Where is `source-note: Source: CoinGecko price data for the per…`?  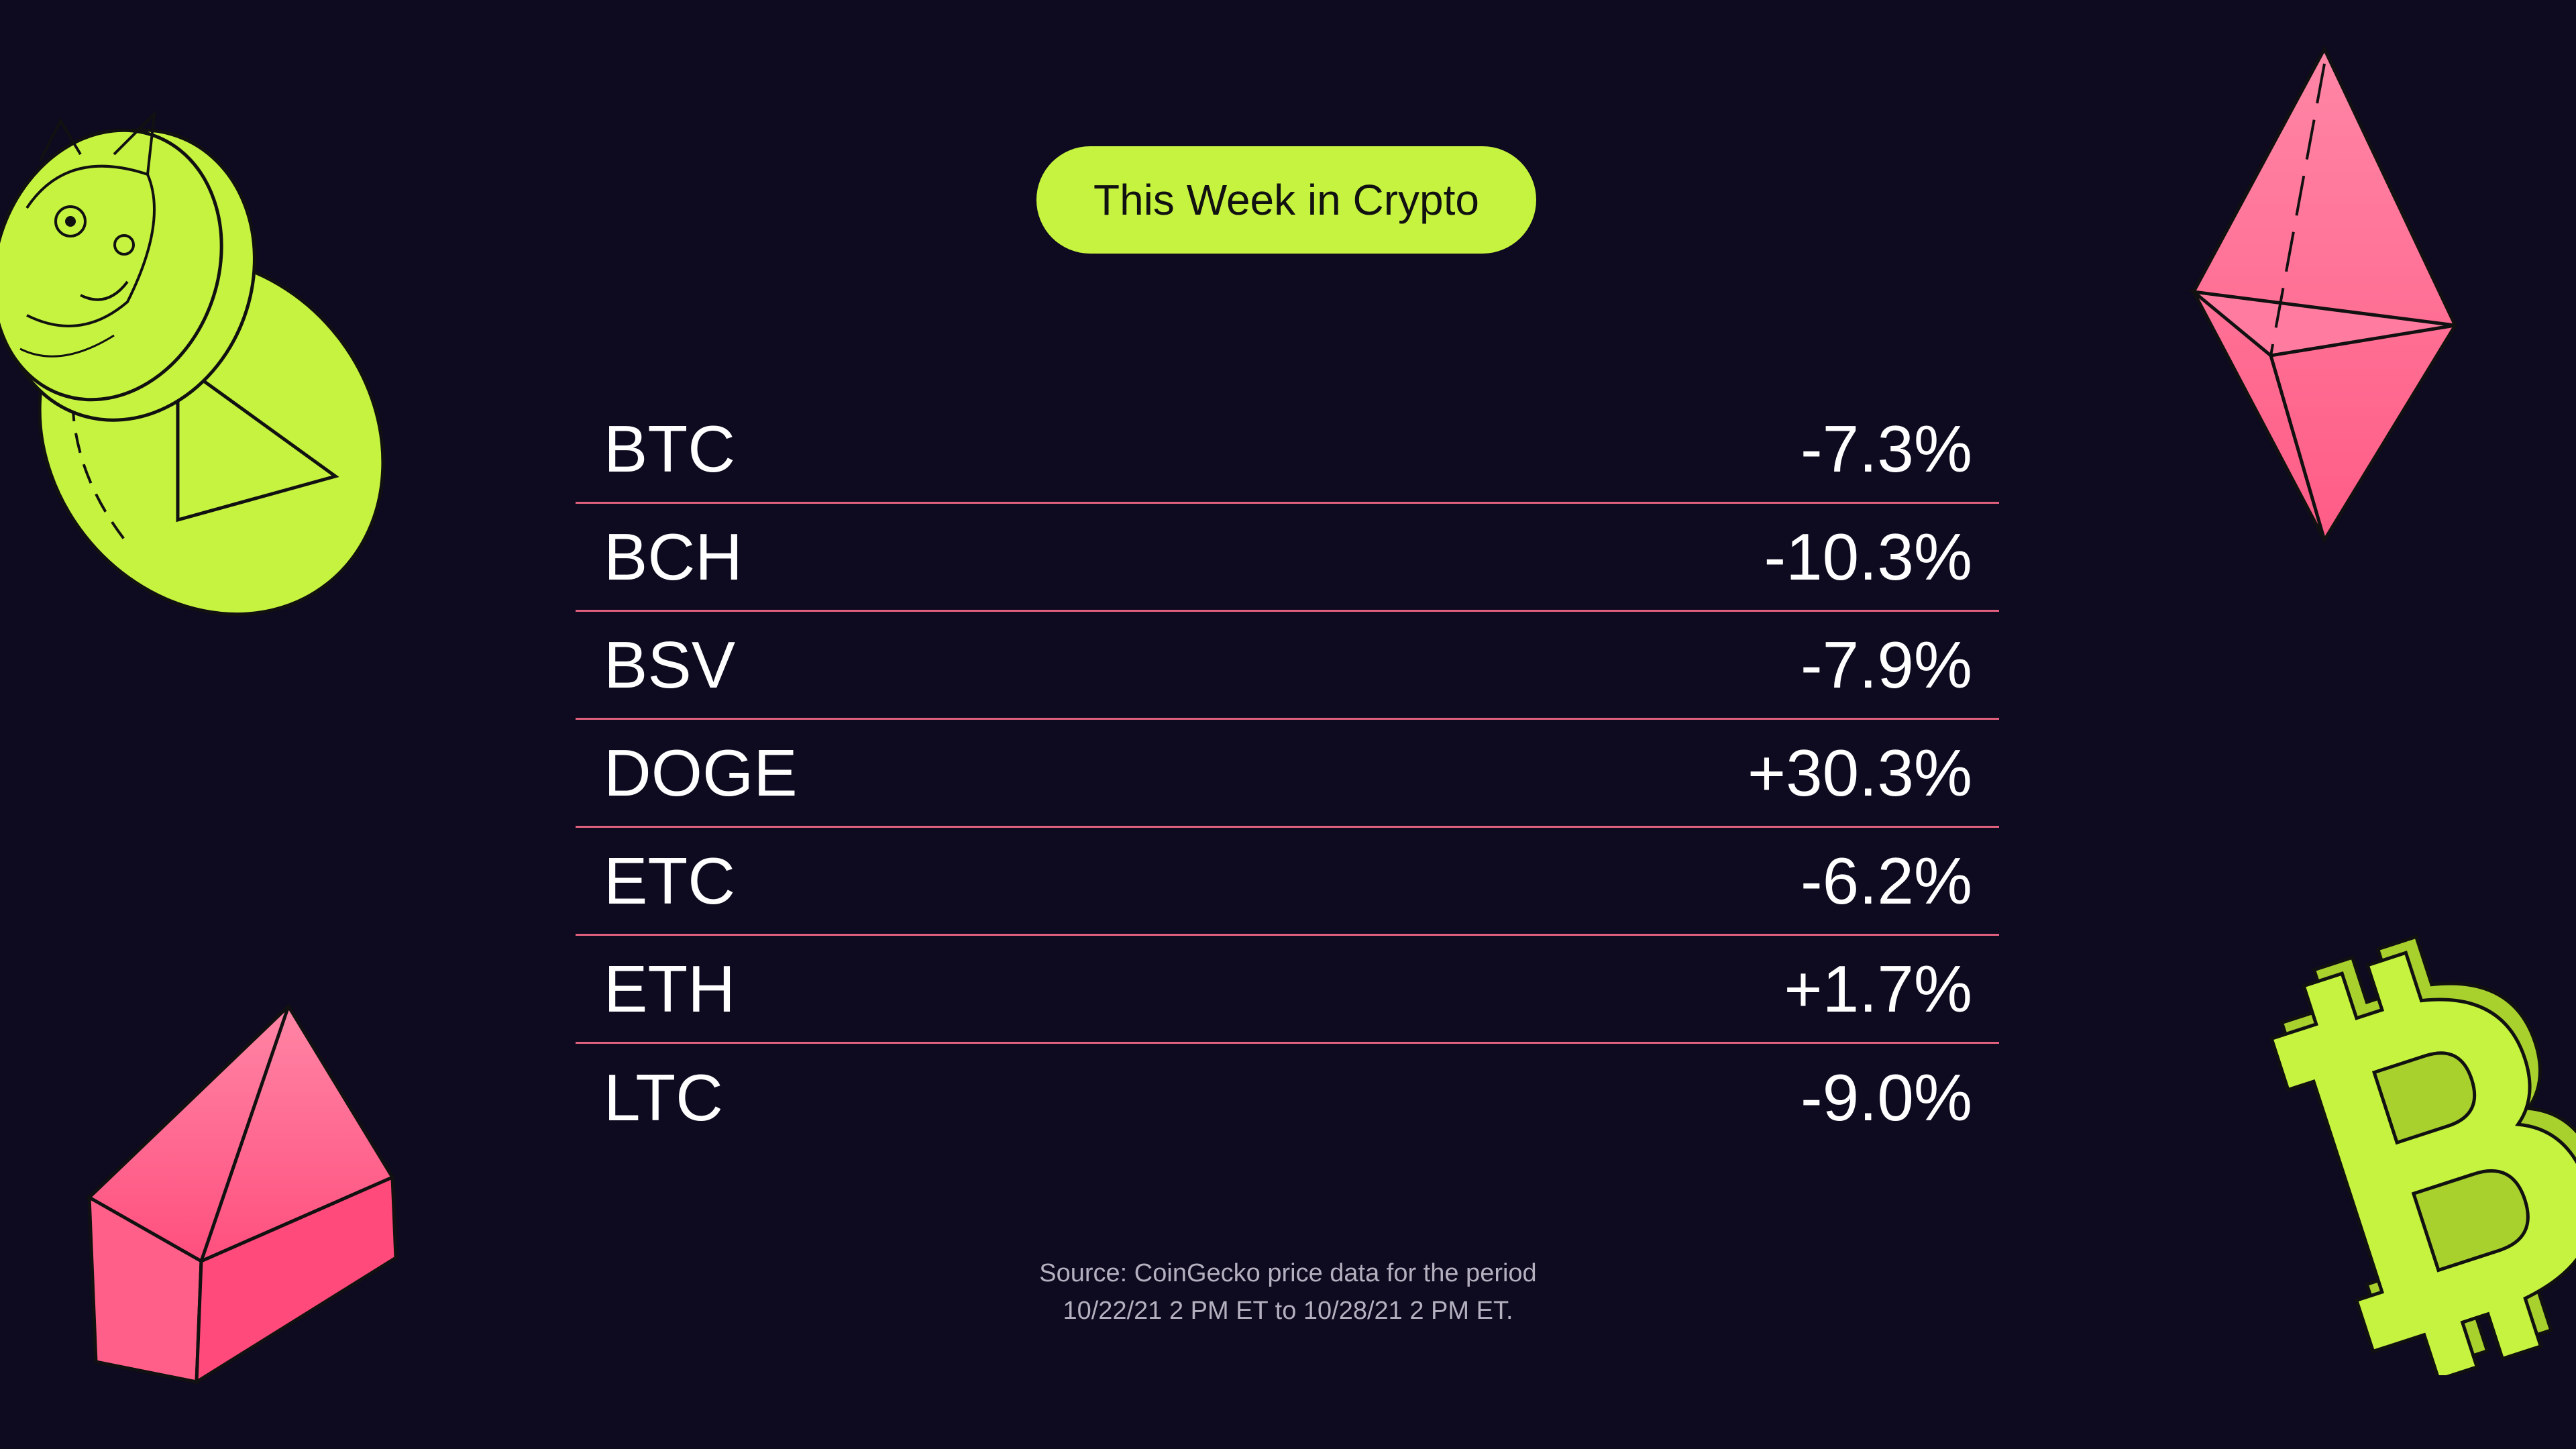
source-note: Source: CoinGecko price data for the per… is located at coordinates (1288, 1292).